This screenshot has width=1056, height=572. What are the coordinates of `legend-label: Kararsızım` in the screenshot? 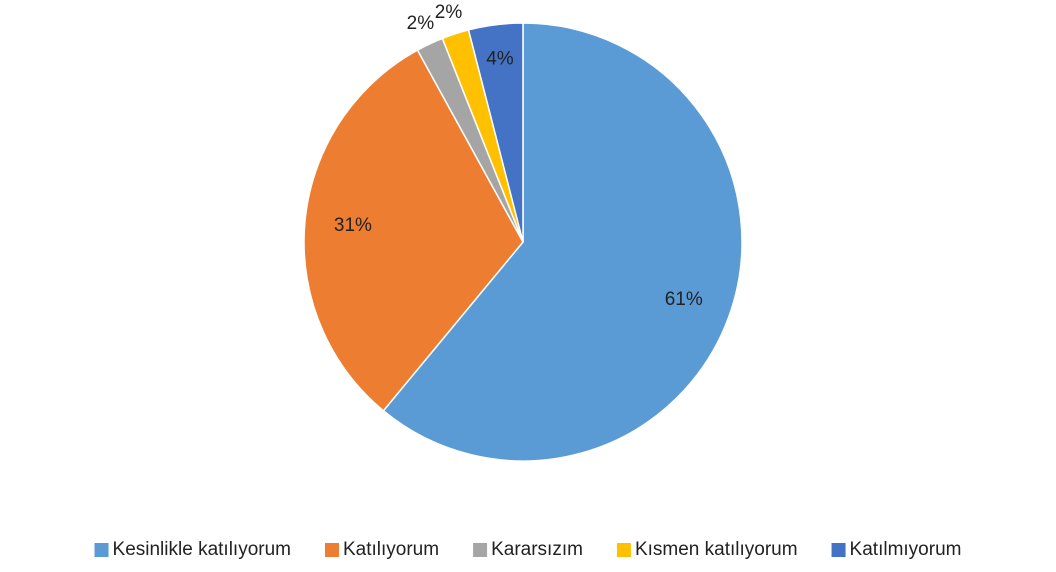 It's located at (537, 549).